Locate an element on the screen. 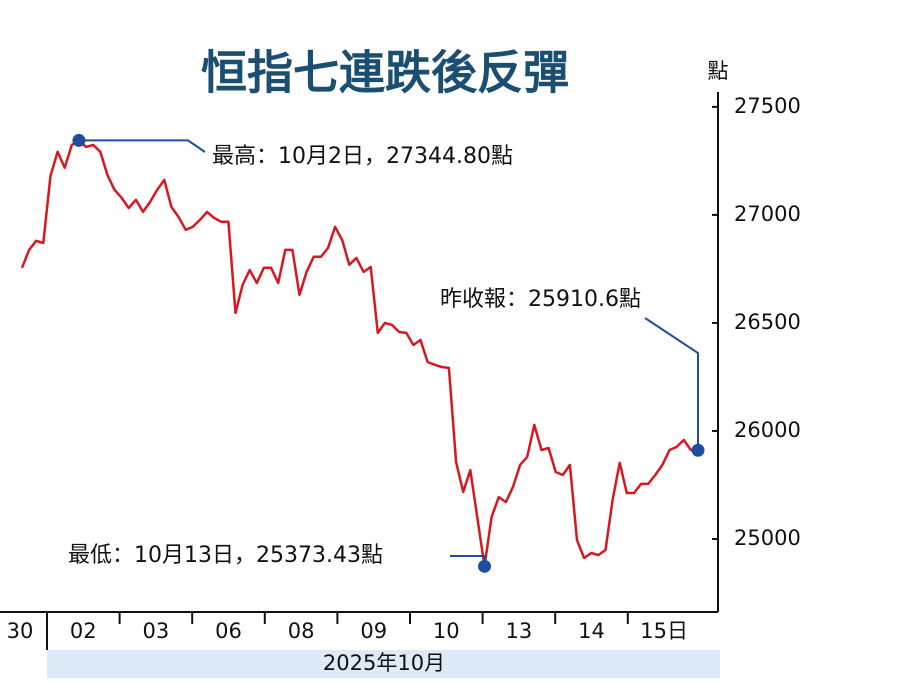 The height and width of the screenshot is (685, 907). x-tick-label: 13 is located at coordinates (519, 631).